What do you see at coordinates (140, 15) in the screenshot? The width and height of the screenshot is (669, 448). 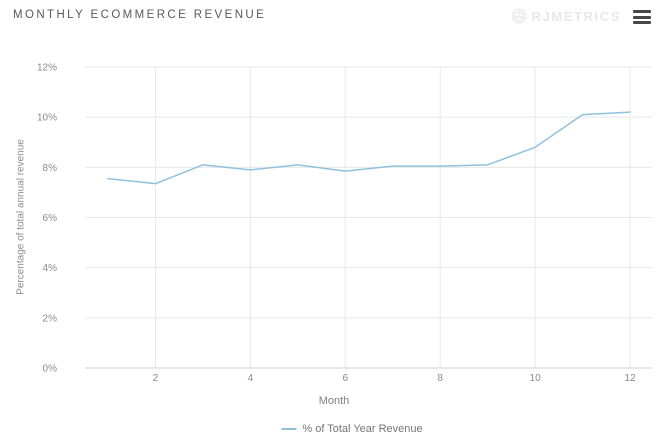 I see `page-title: MONTHLY ECOMMERCE REVENUE` at bounding box center [140, 15].